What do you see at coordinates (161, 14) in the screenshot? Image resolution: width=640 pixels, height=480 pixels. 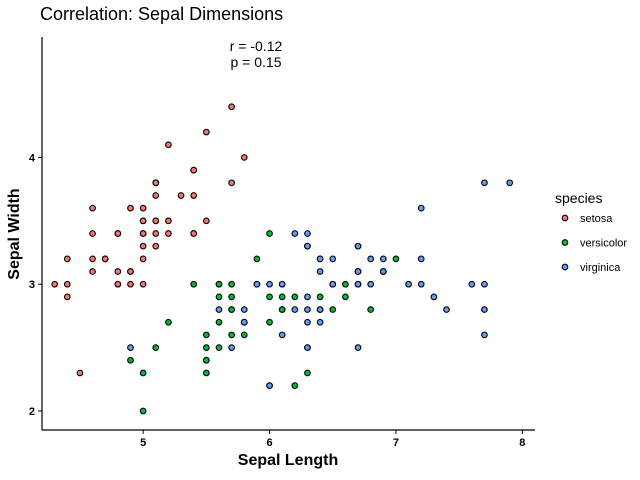 I see `chart-title: Correlation: Sepal Dimensions` at bounding box center [161, 14].